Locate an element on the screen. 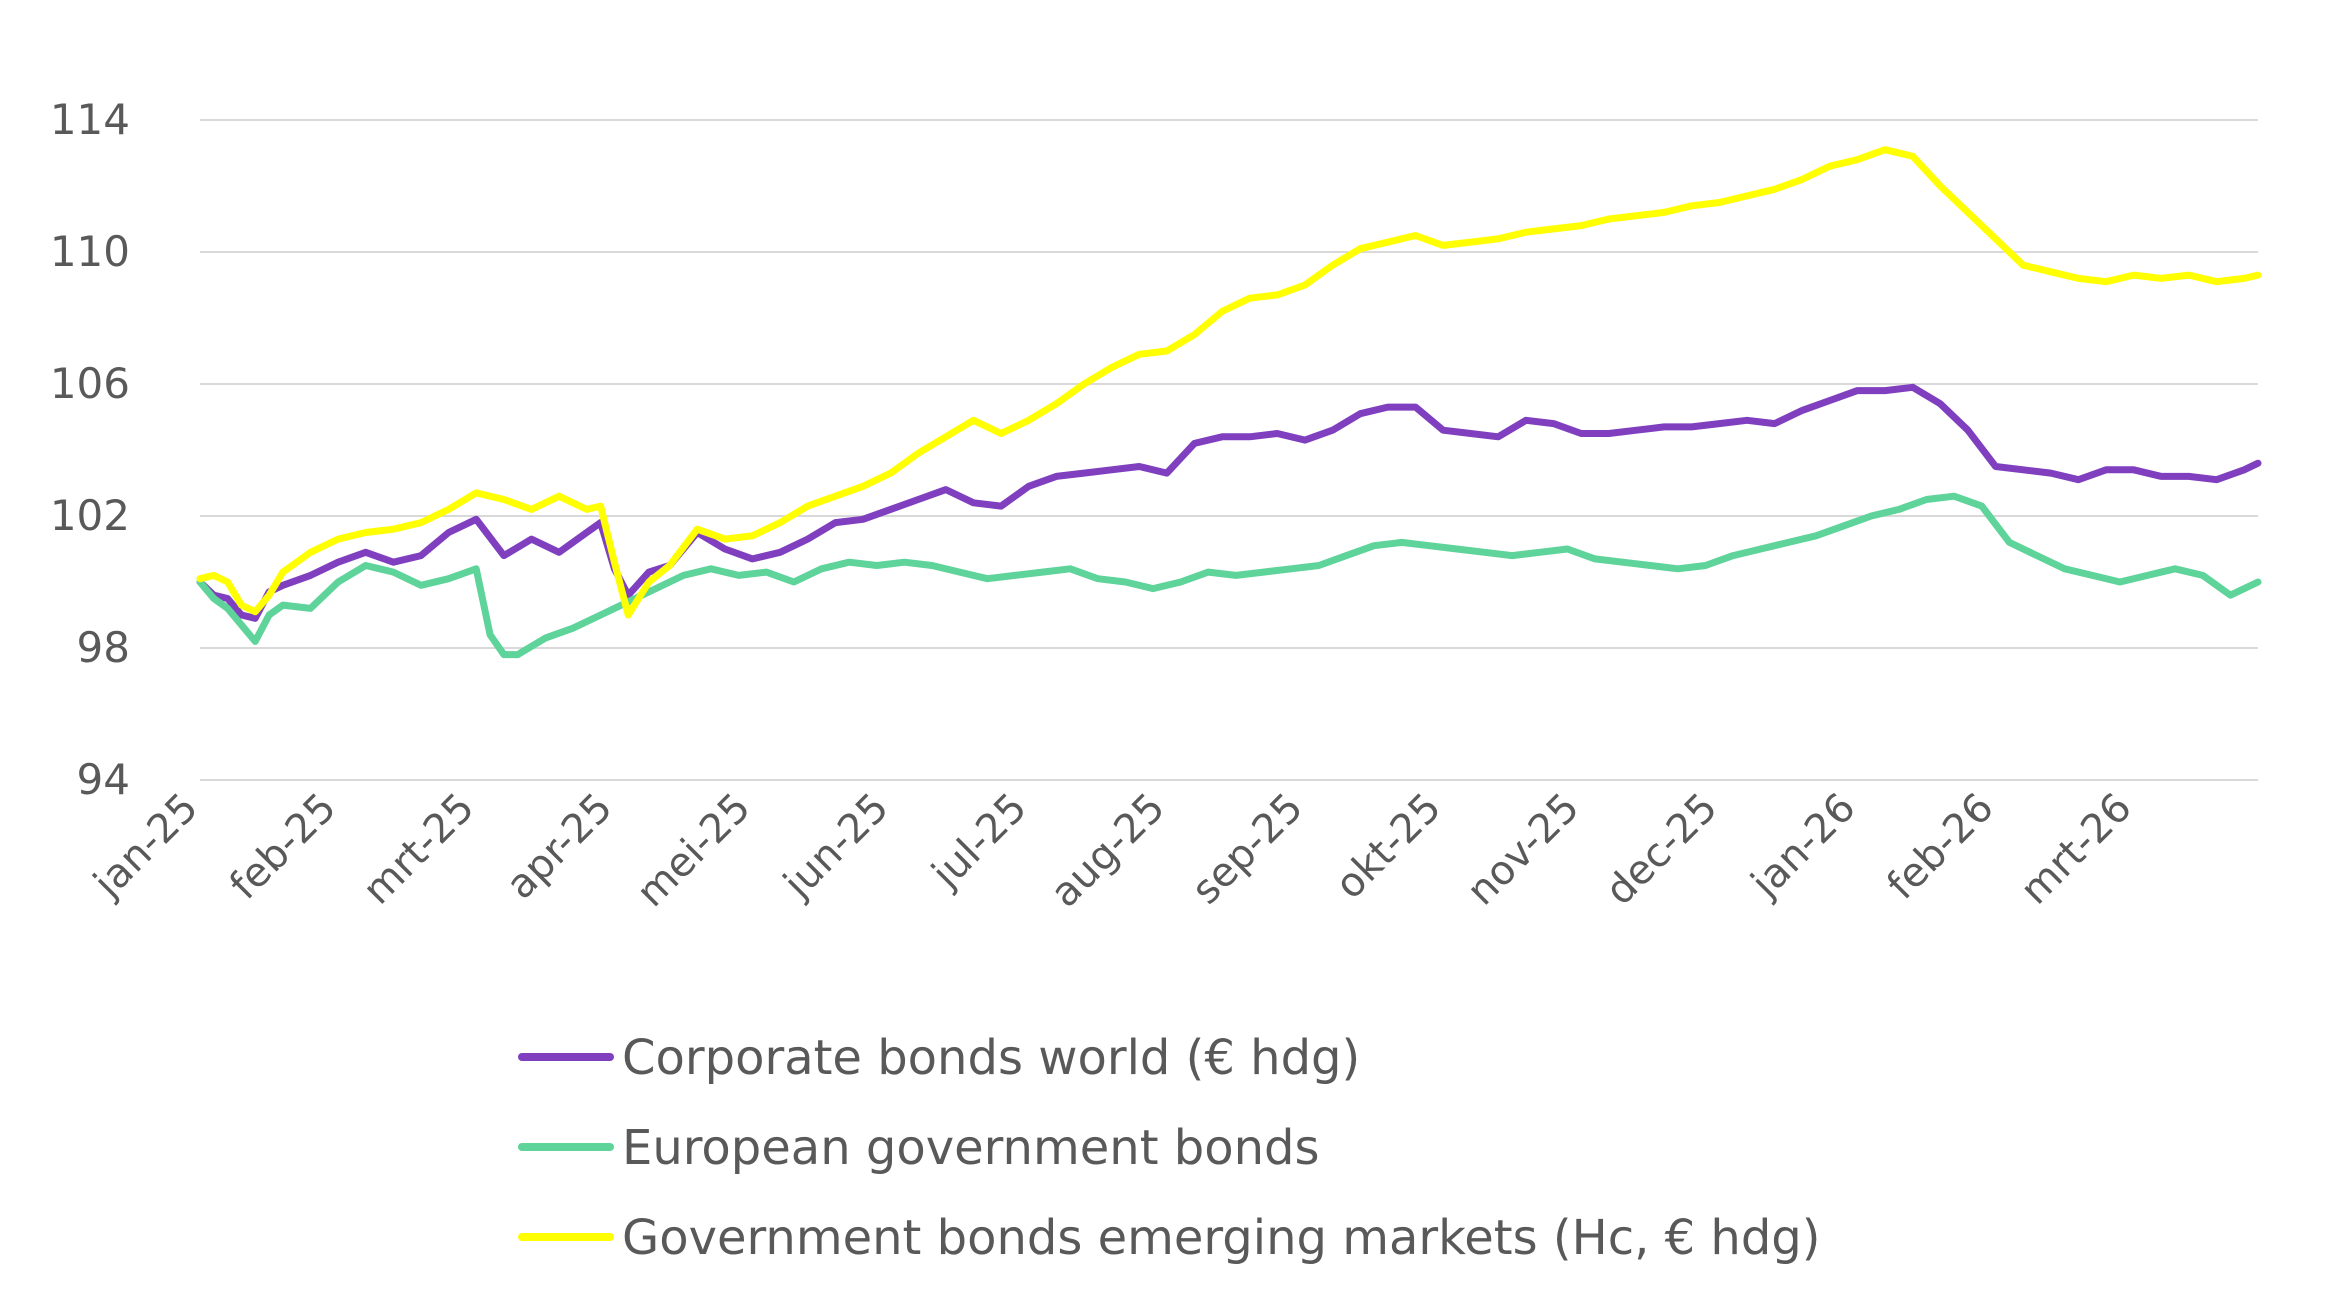 The width and height of the screenshot is (2339, 1293). x-tick-label-dec-25: dec-25 is located at coordinates (1662, 850).